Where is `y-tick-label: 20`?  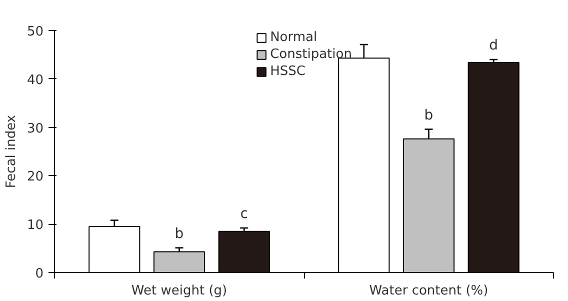
y-tick-label: 20 is located at coordinates (35, 177).